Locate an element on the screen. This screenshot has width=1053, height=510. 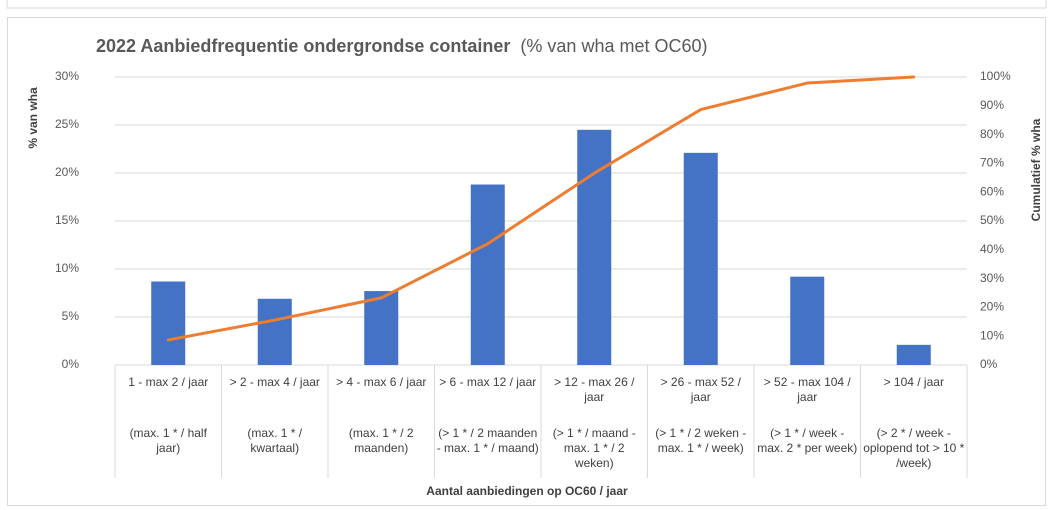
x-tick-label: 1 - max 2 / jaar is located at coordinates (168, 382).